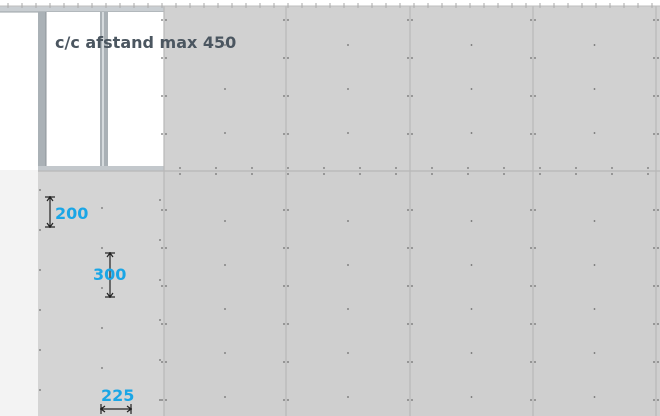 The height and width of the screenshot is (416, 660). Describe the element at coordinates (69, 91) in the screenshot. I see `stud-left` at that location.